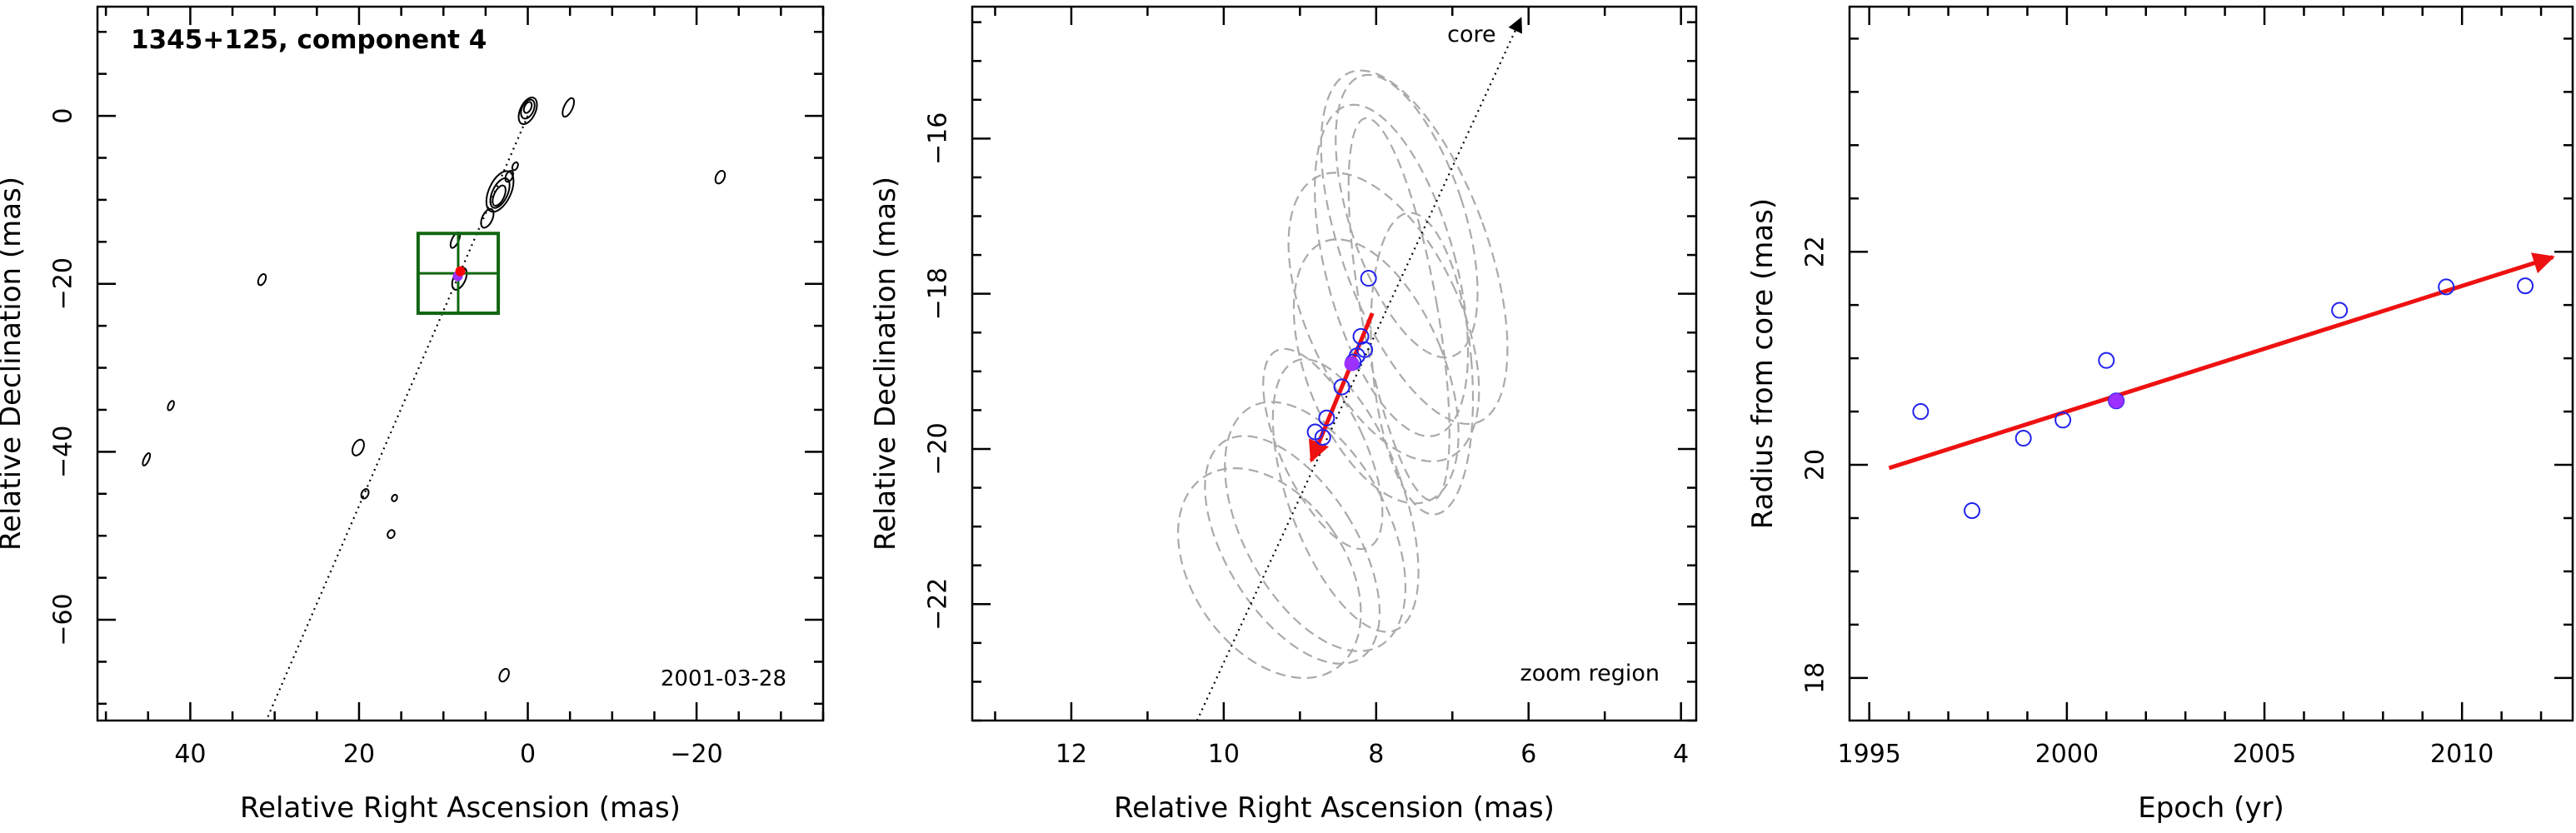  I want to click on x-tick-label: 2000, so click(2067, 754).